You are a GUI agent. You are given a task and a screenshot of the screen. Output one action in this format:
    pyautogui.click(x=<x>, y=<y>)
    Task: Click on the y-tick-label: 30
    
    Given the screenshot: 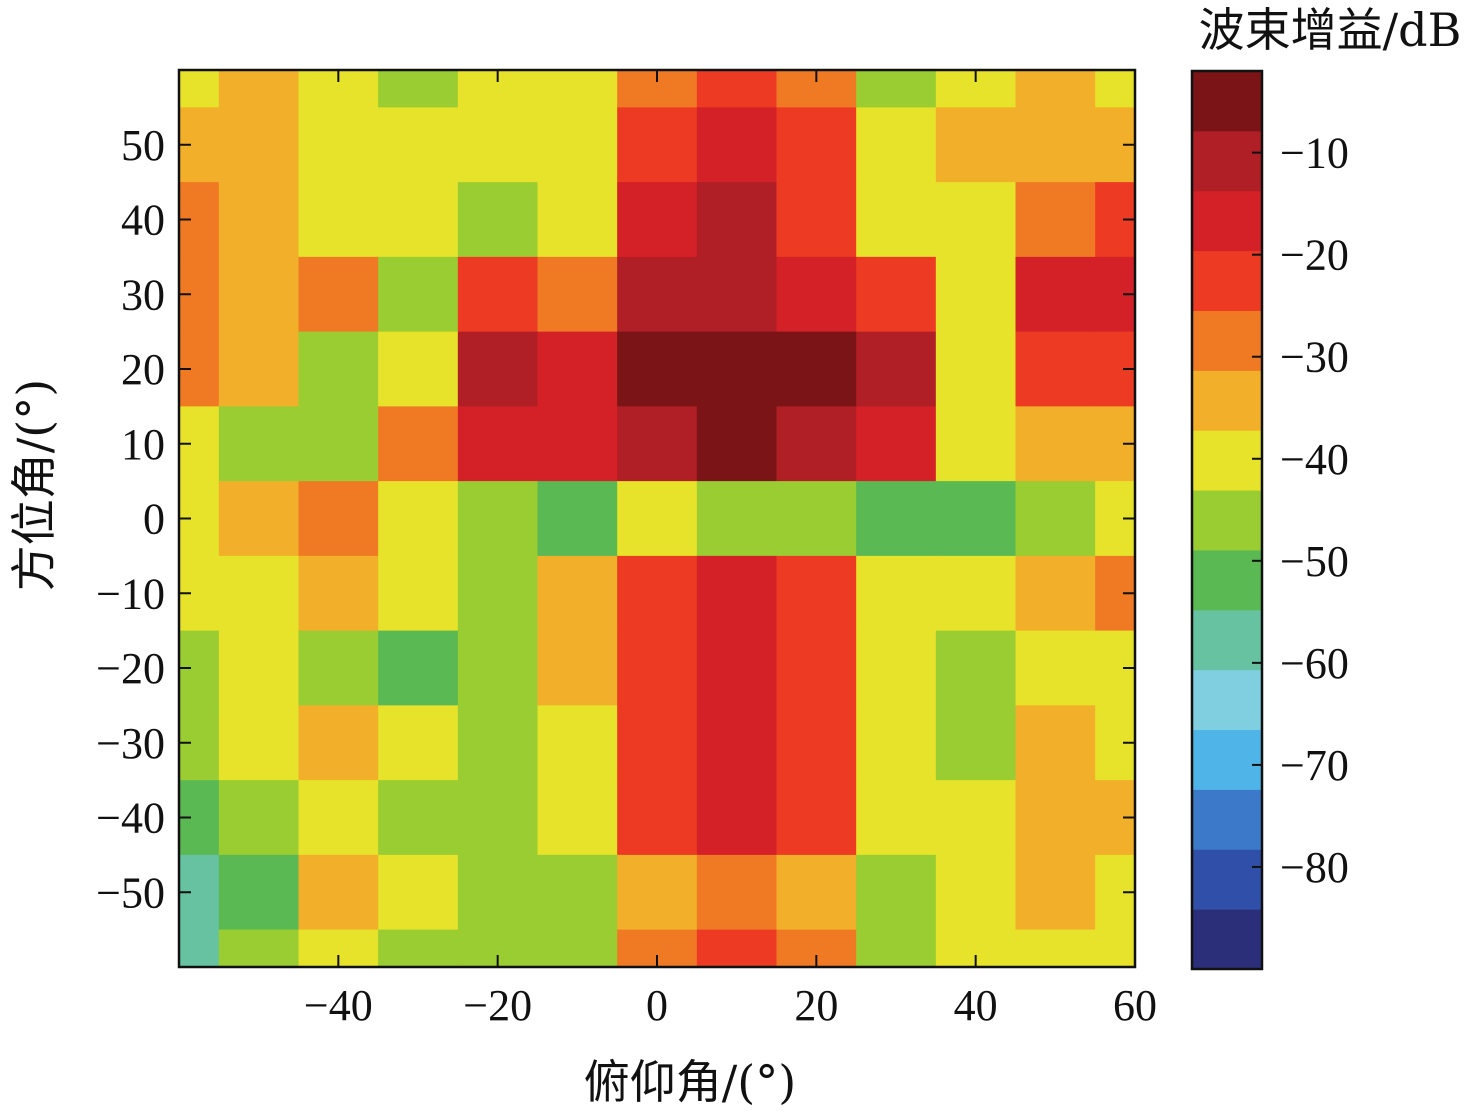 What is the action you would take?
    pyautogui.click(x=143, y=294)
    